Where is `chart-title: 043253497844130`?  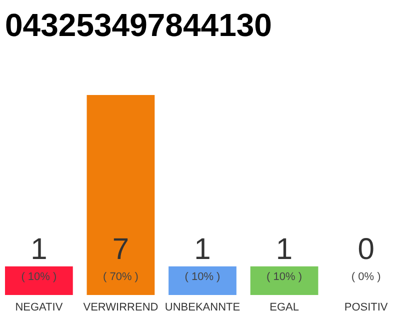
chart-title: 043253497844130 is located at coordinates (138, 25).